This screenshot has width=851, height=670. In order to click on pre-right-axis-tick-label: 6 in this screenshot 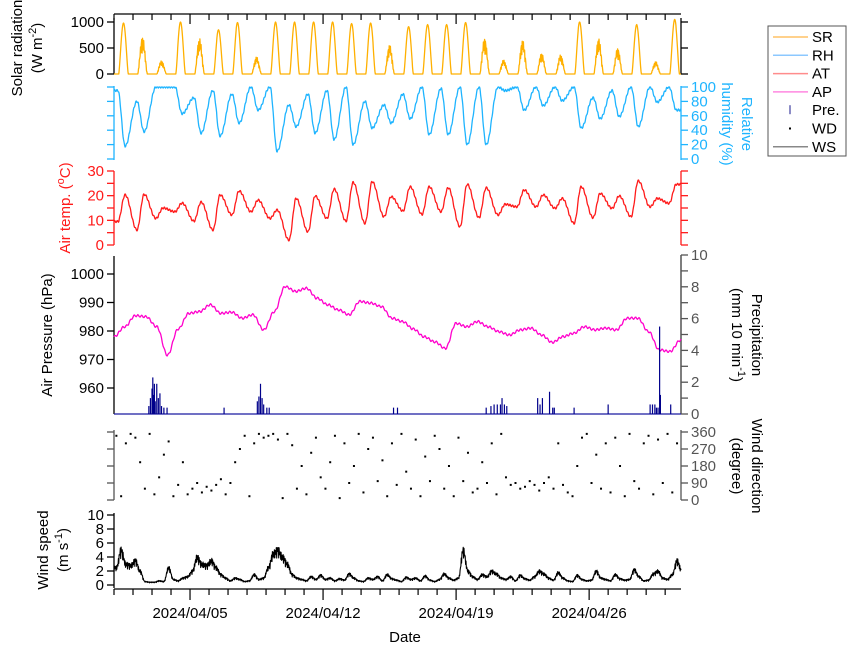, I will do `click(695, 319)`.